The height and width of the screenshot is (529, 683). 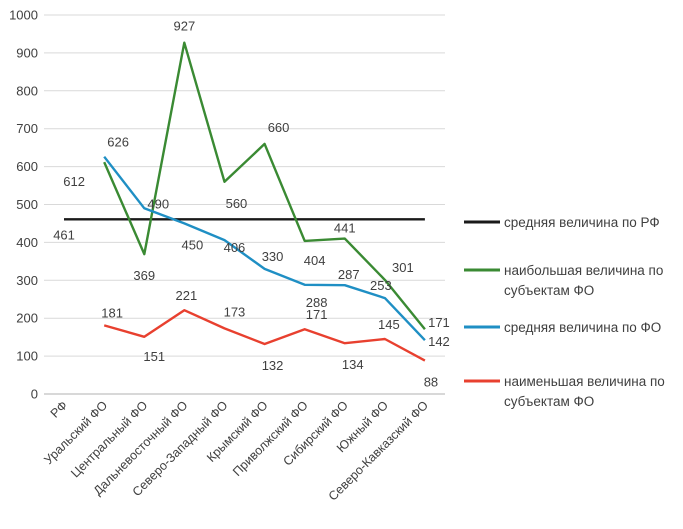 What do you see at coordinates (270, 438) in the screenshot?
I see `x-tick-label: Приволжский ФО` at bounding box center [270, 438].